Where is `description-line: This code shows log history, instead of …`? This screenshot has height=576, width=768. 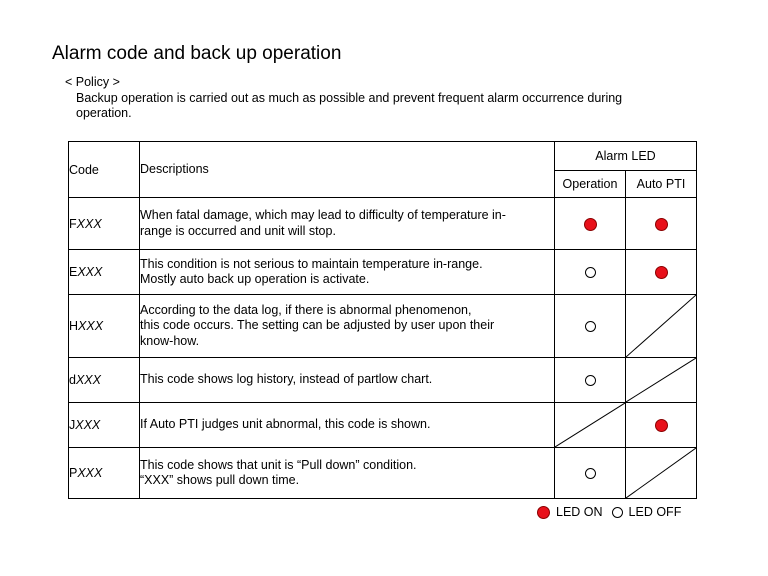
description-line: This code shows log history, instead of … is located at coordinates (286, 379).